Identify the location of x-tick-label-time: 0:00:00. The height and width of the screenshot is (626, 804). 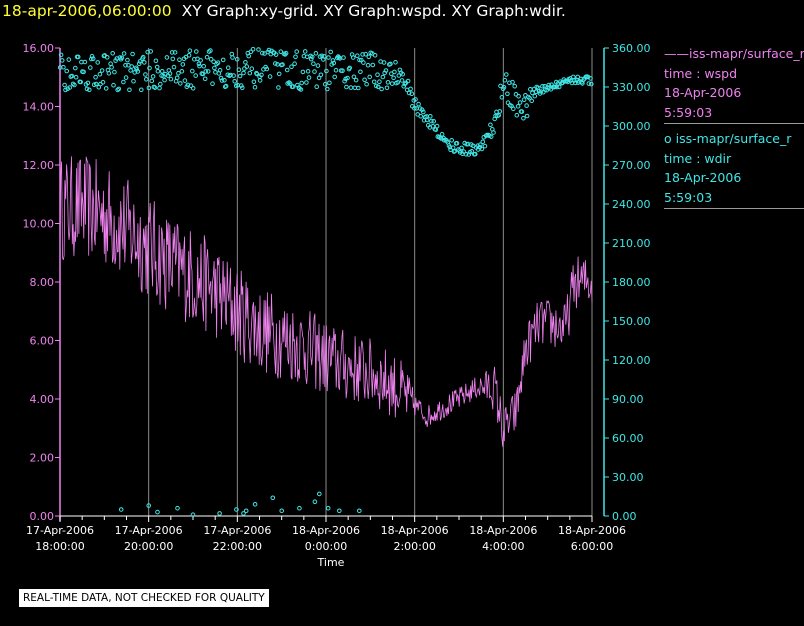
(326, 546).